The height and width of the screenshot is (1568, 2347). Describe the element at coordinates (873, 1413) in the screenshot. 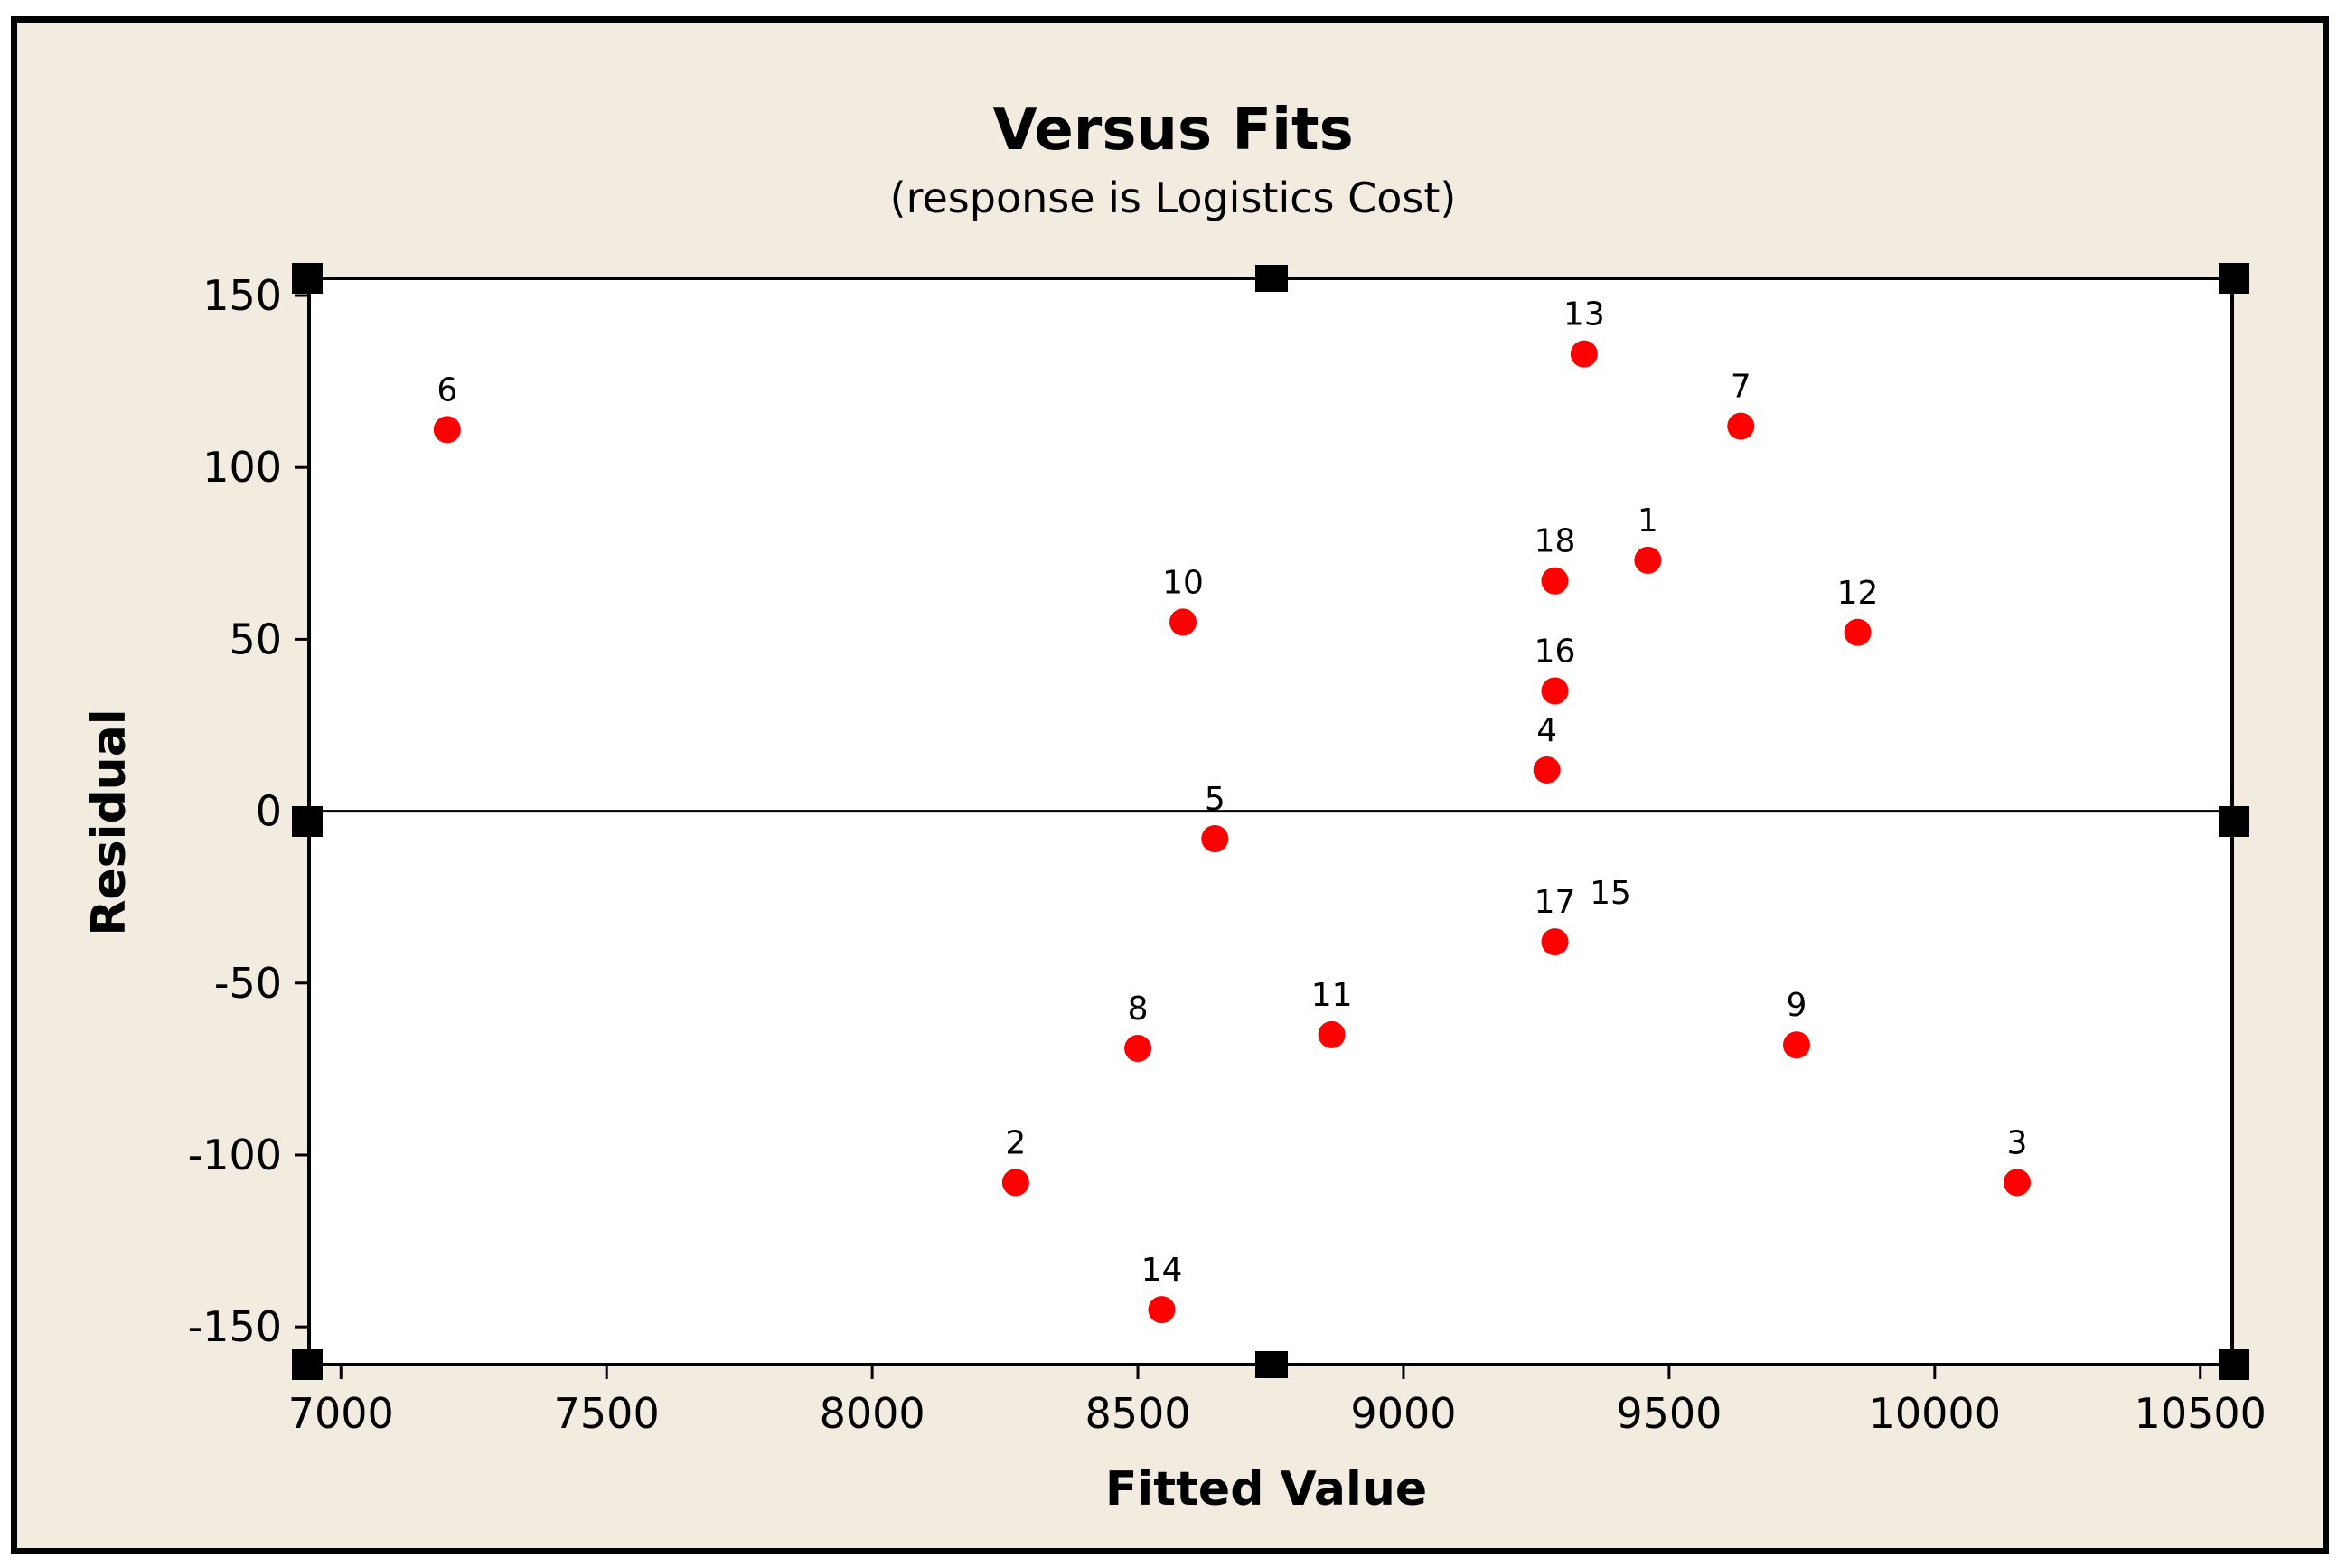

I see `x-tick-label: 8000` at that location.